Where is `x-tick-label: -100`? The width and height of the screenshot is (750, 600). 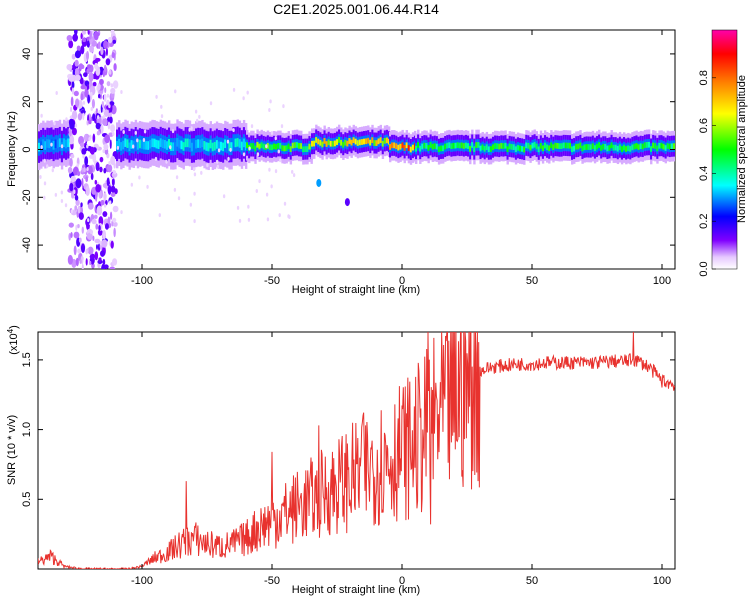 x-tick-label: -100 is located at coordinates (142, 281).